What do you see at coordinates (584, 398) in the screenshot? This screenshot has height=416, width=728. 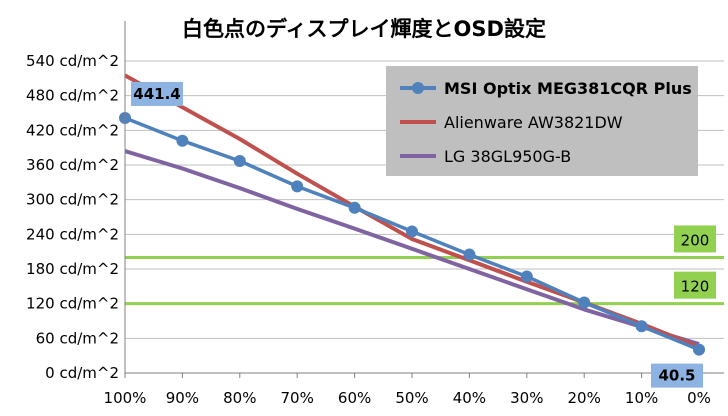 I see `x-tick-label: 20%` at bounding box center [584, 398].